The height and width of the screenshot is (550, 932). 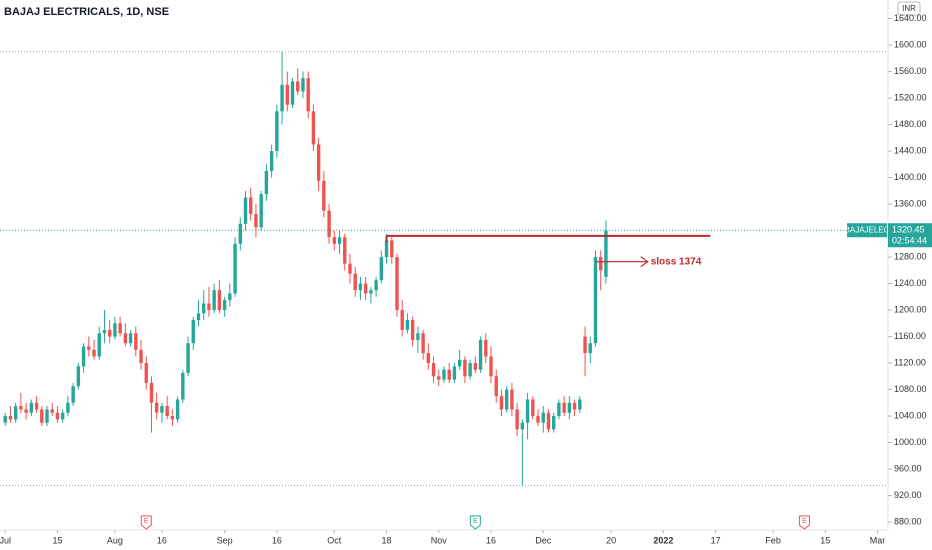 I want to click on arrow-head, so click(x=644, y=262).